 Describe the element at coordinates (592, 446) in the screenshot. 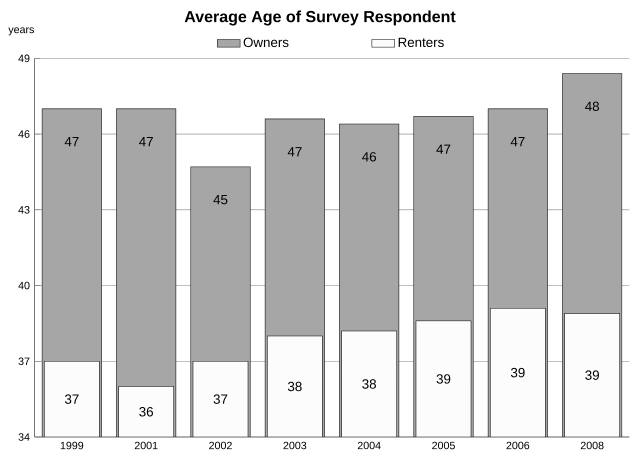

I see `x-tick-label: 2008` at that location.